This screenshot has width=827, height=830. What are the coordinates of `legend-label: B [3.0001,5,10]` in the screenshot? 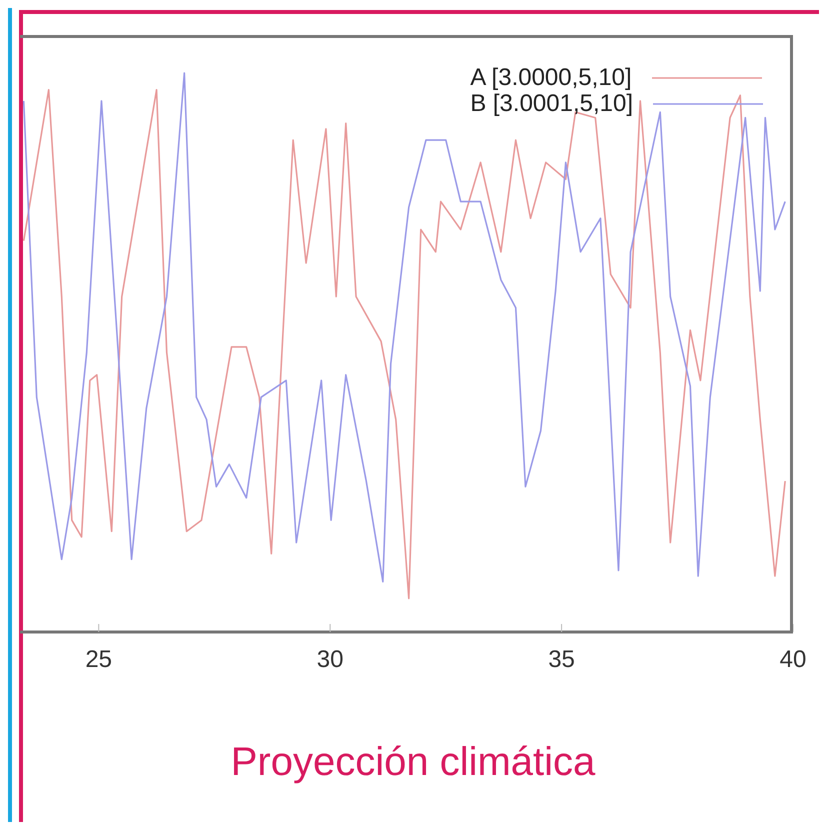 It's located at (551, 103).